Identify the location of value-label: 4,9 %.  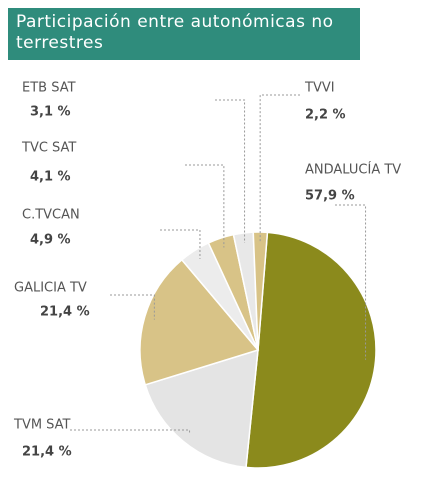
(50, 240).